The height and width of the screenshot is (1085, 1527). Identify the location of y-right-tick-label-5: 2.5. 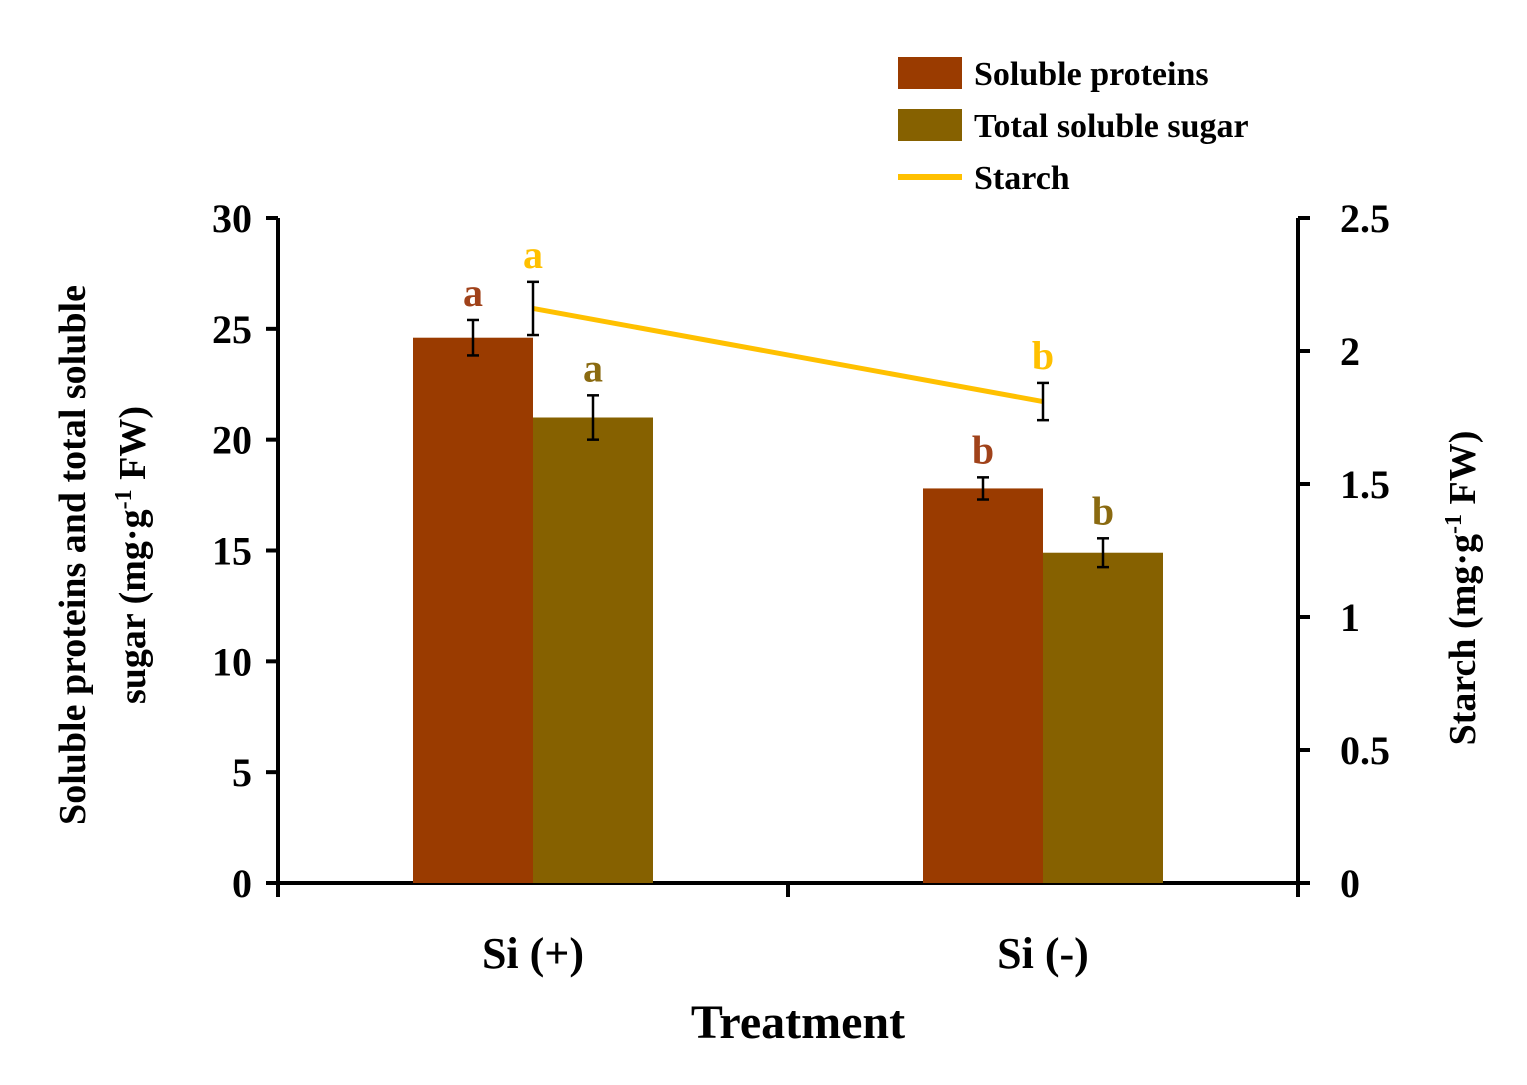
(1365, 218).